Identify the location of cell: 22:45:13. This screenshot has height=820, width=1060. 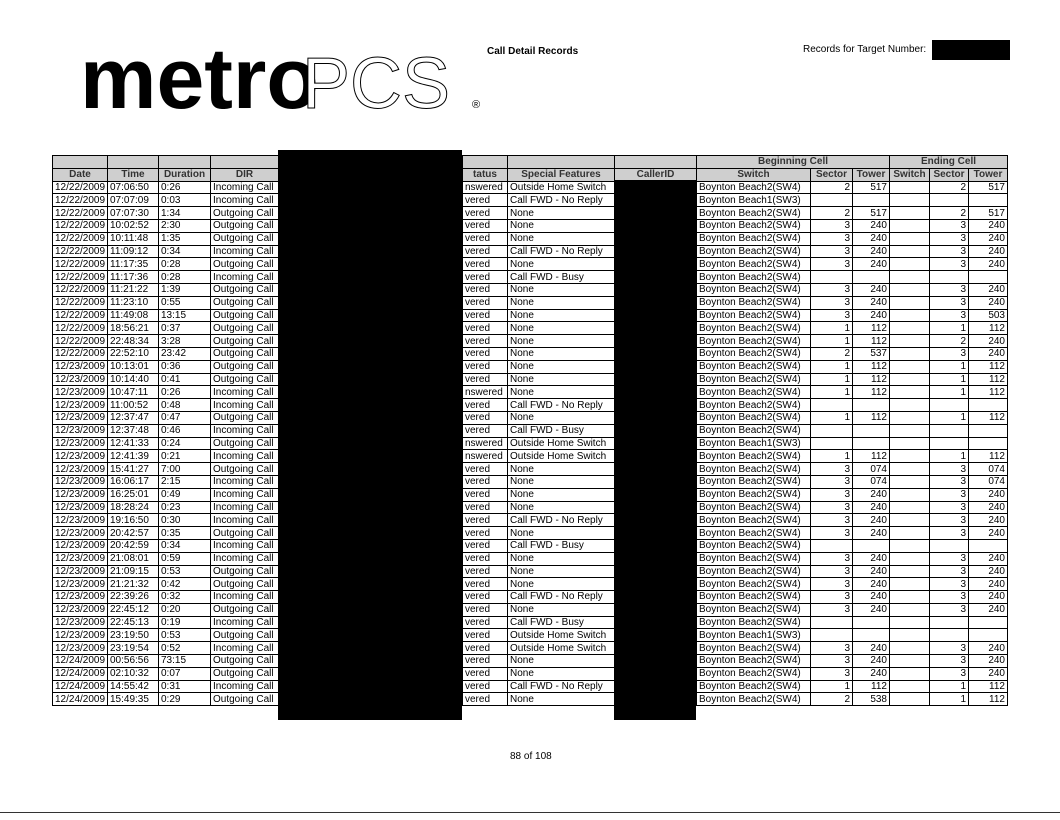
(133, 622).